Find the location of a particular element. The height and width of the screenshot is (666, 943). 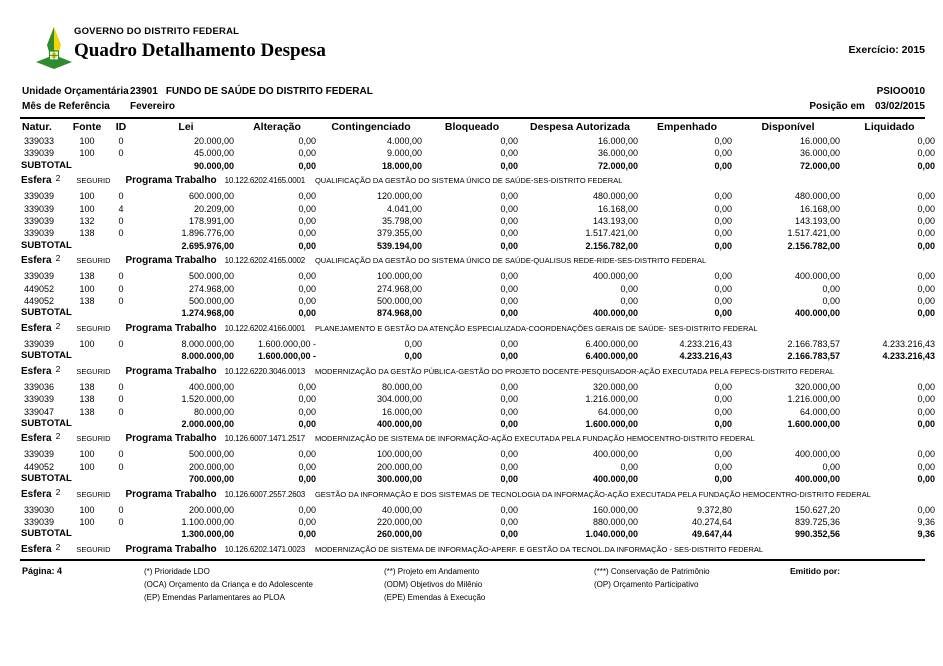

programa-trabalho-code: 10.126.6007.2557.2603 is located at coordinates (265, 494).